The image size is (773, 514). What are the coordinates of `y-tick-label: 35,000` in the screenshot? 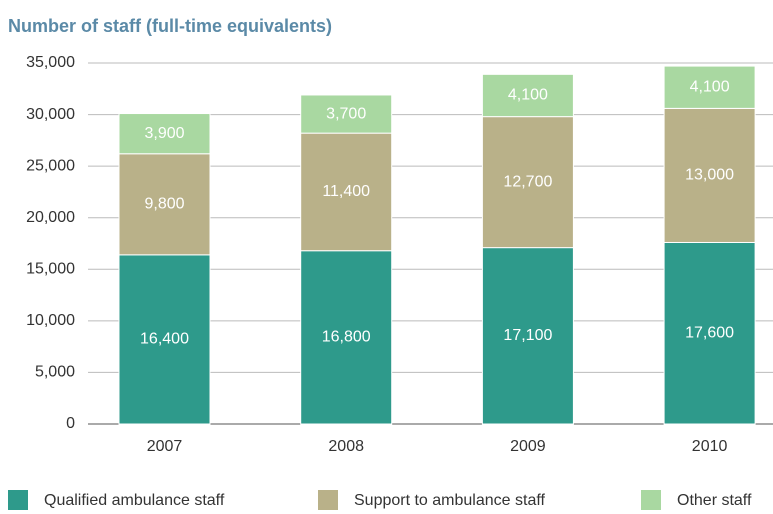 It's located at (50, 62).